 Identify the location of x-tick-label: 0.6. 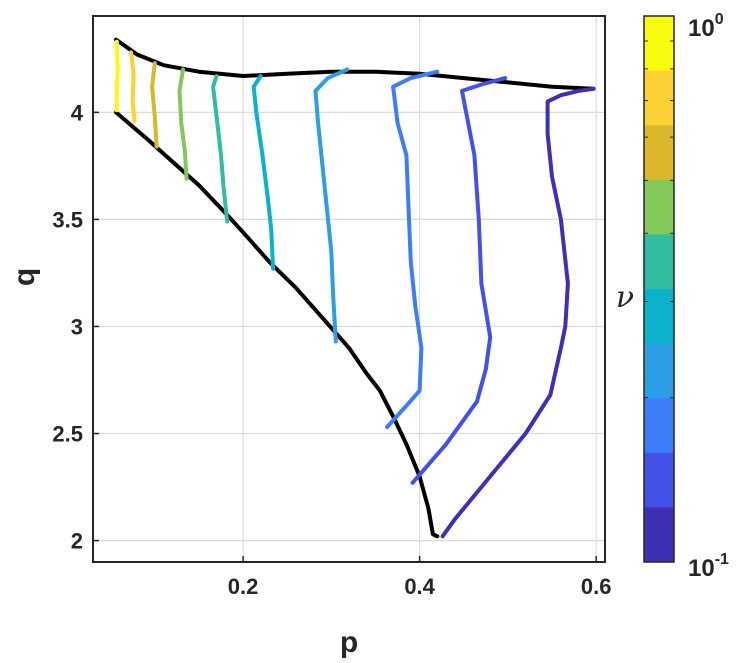
(596, 586).